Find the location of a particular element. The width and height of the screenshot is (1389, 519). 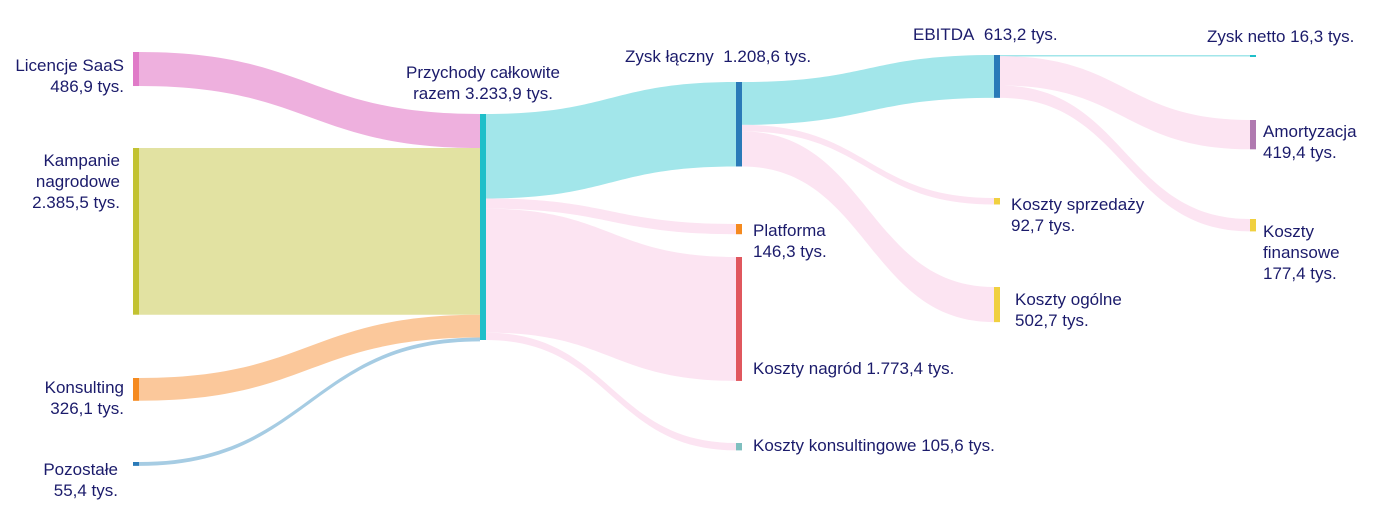

node-pozostale is located at coordinates (136, 464).